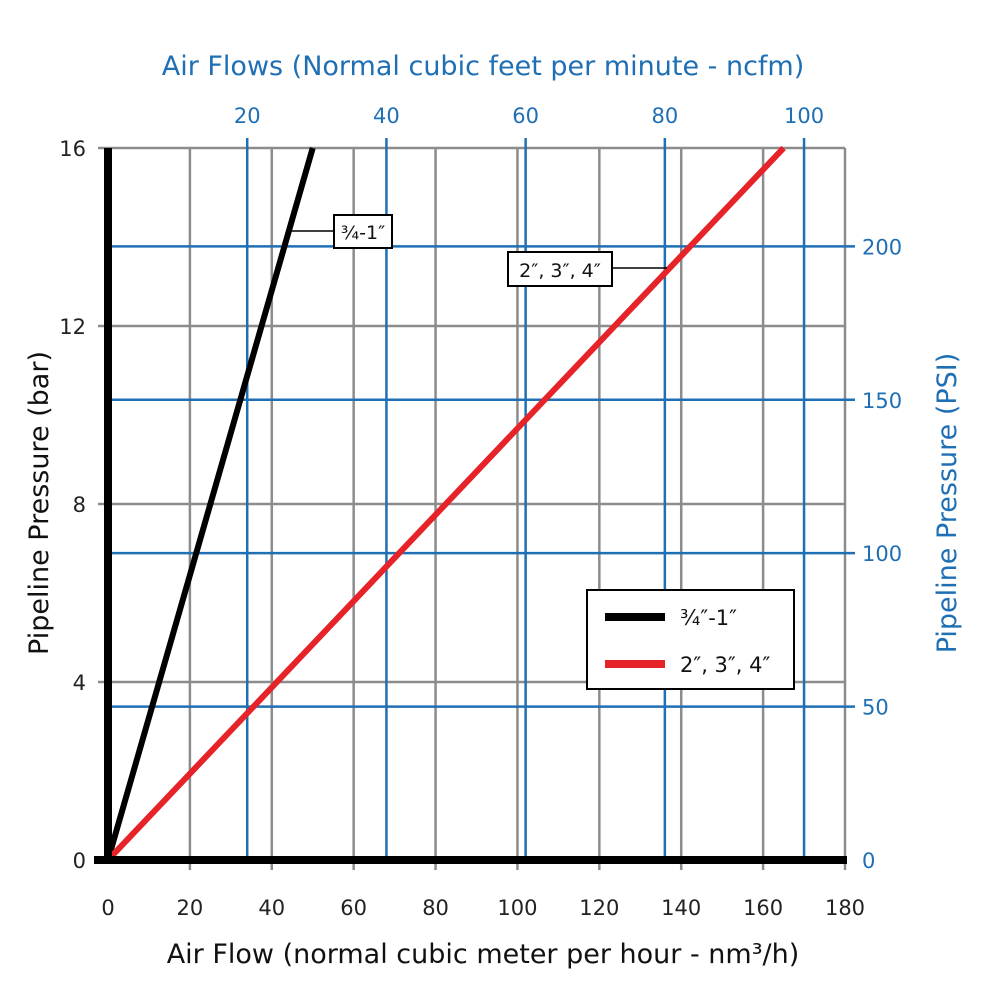 This screenshot has height=981, width=1000. Describe the element at coordinates (882, 401) in the screenshot. I see `y2-tick-label-150: 150` at that location.